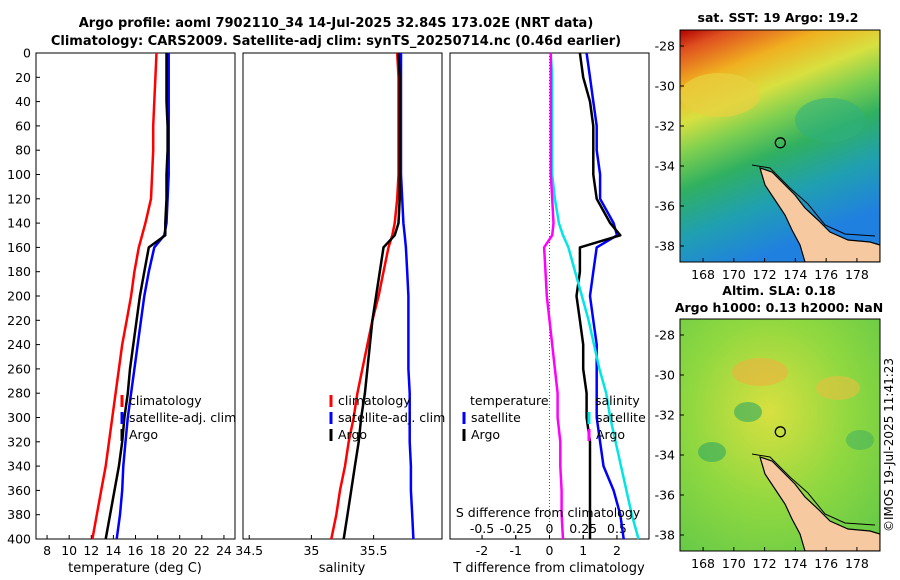 The image size is (900, 580). Describe the element at coordinates (19, 174) in the screenshot. I see `depth-tick-label: 100` at that location.